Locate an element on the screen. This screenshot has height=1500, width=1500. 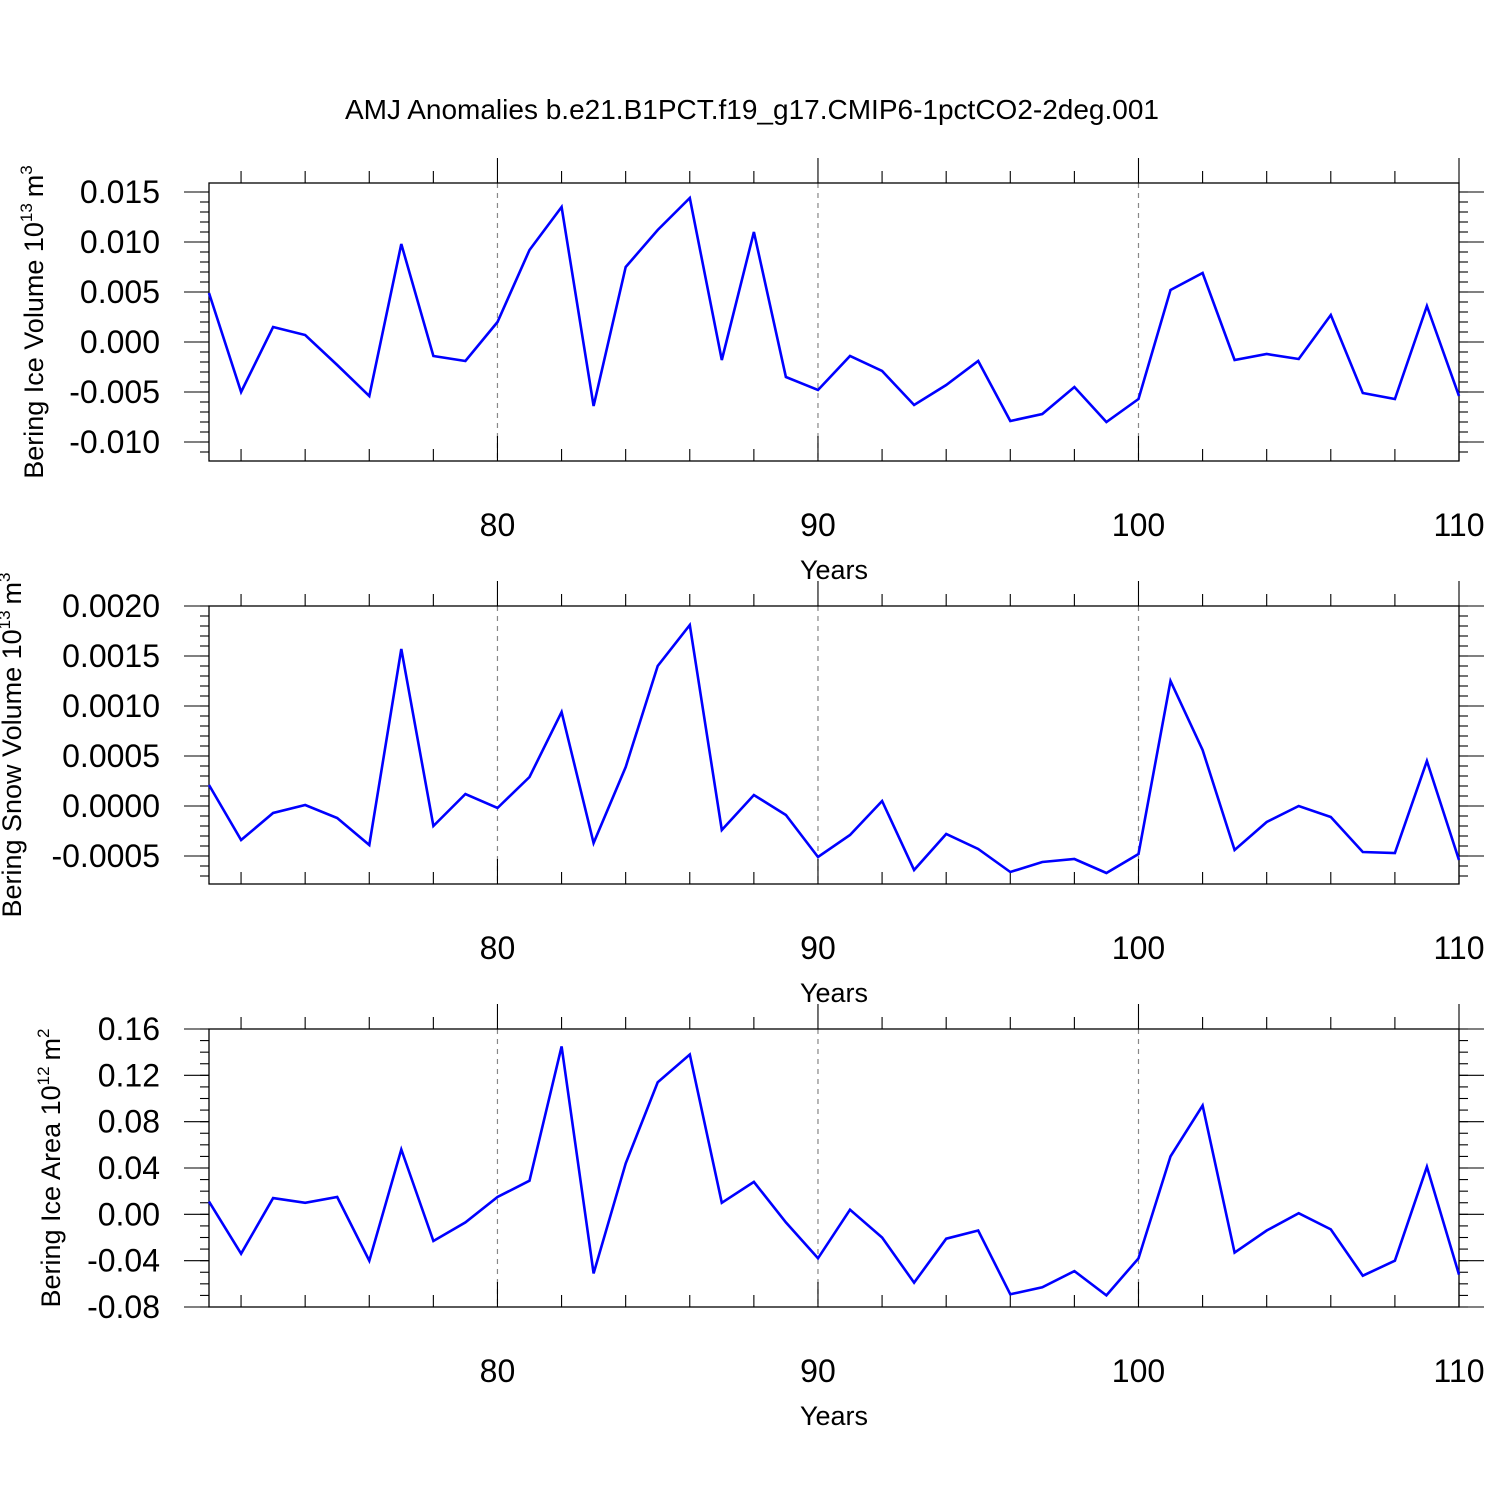
y-tick-label: -0.005 is located at coordinates (114, 392).